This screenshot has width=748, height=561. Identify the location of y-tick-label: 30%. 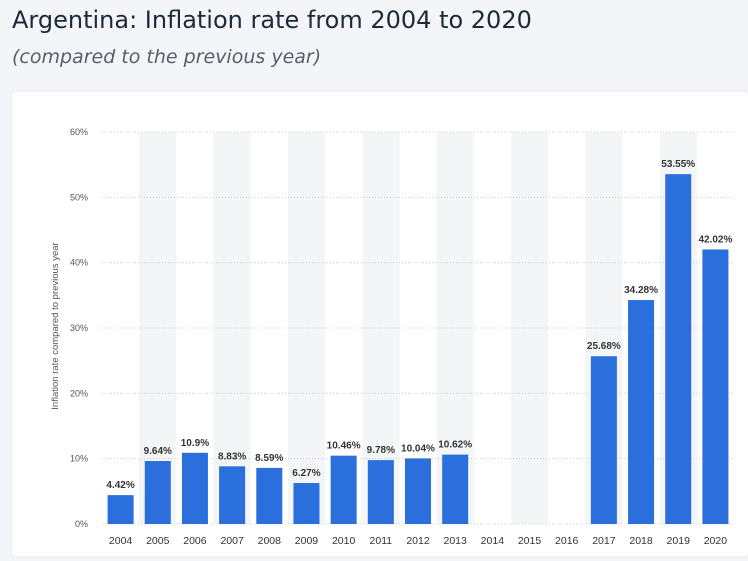
(79, 328).